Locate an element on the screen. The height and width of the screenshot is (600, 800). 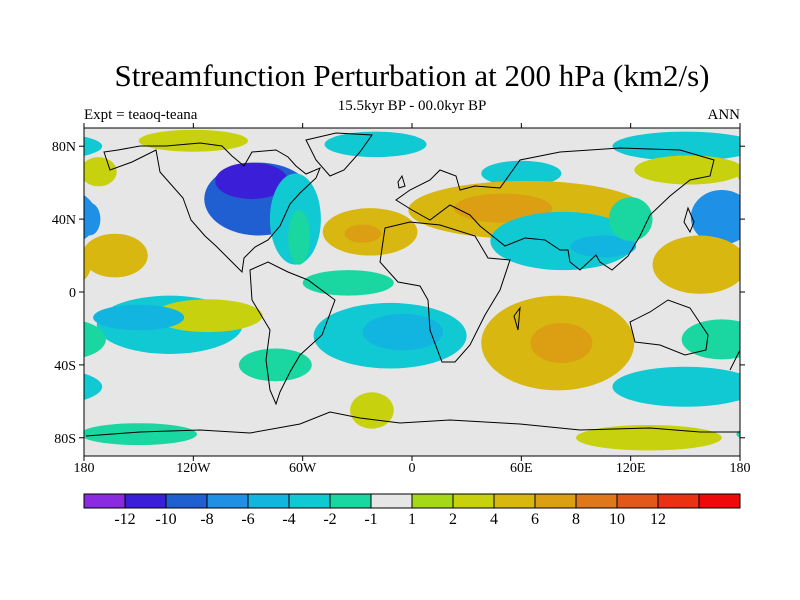
y-tick-label: 80N is located at coordinates (64, 147).